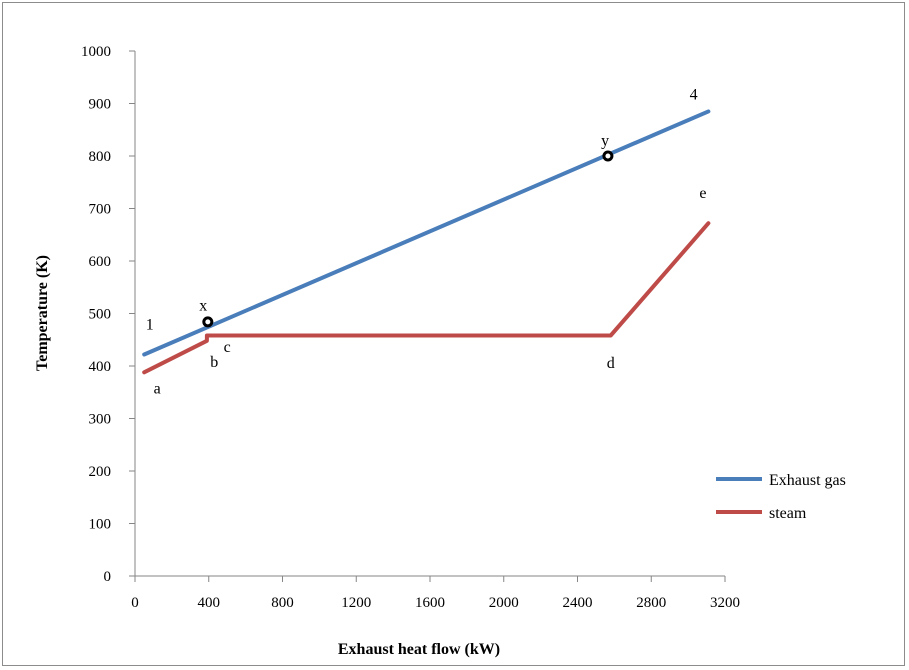  I want to click on annotation-label: b, so click(214, 362).